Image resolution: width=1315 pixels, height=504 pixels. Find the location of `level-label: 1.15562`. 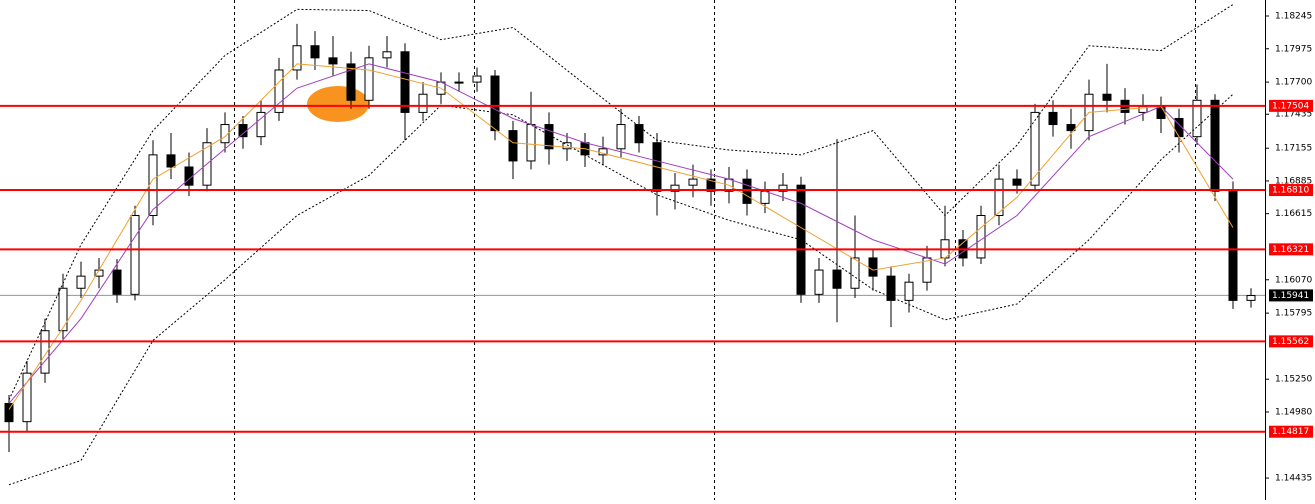

level-label: 1.15562 is located at coordinates (1290, 342).